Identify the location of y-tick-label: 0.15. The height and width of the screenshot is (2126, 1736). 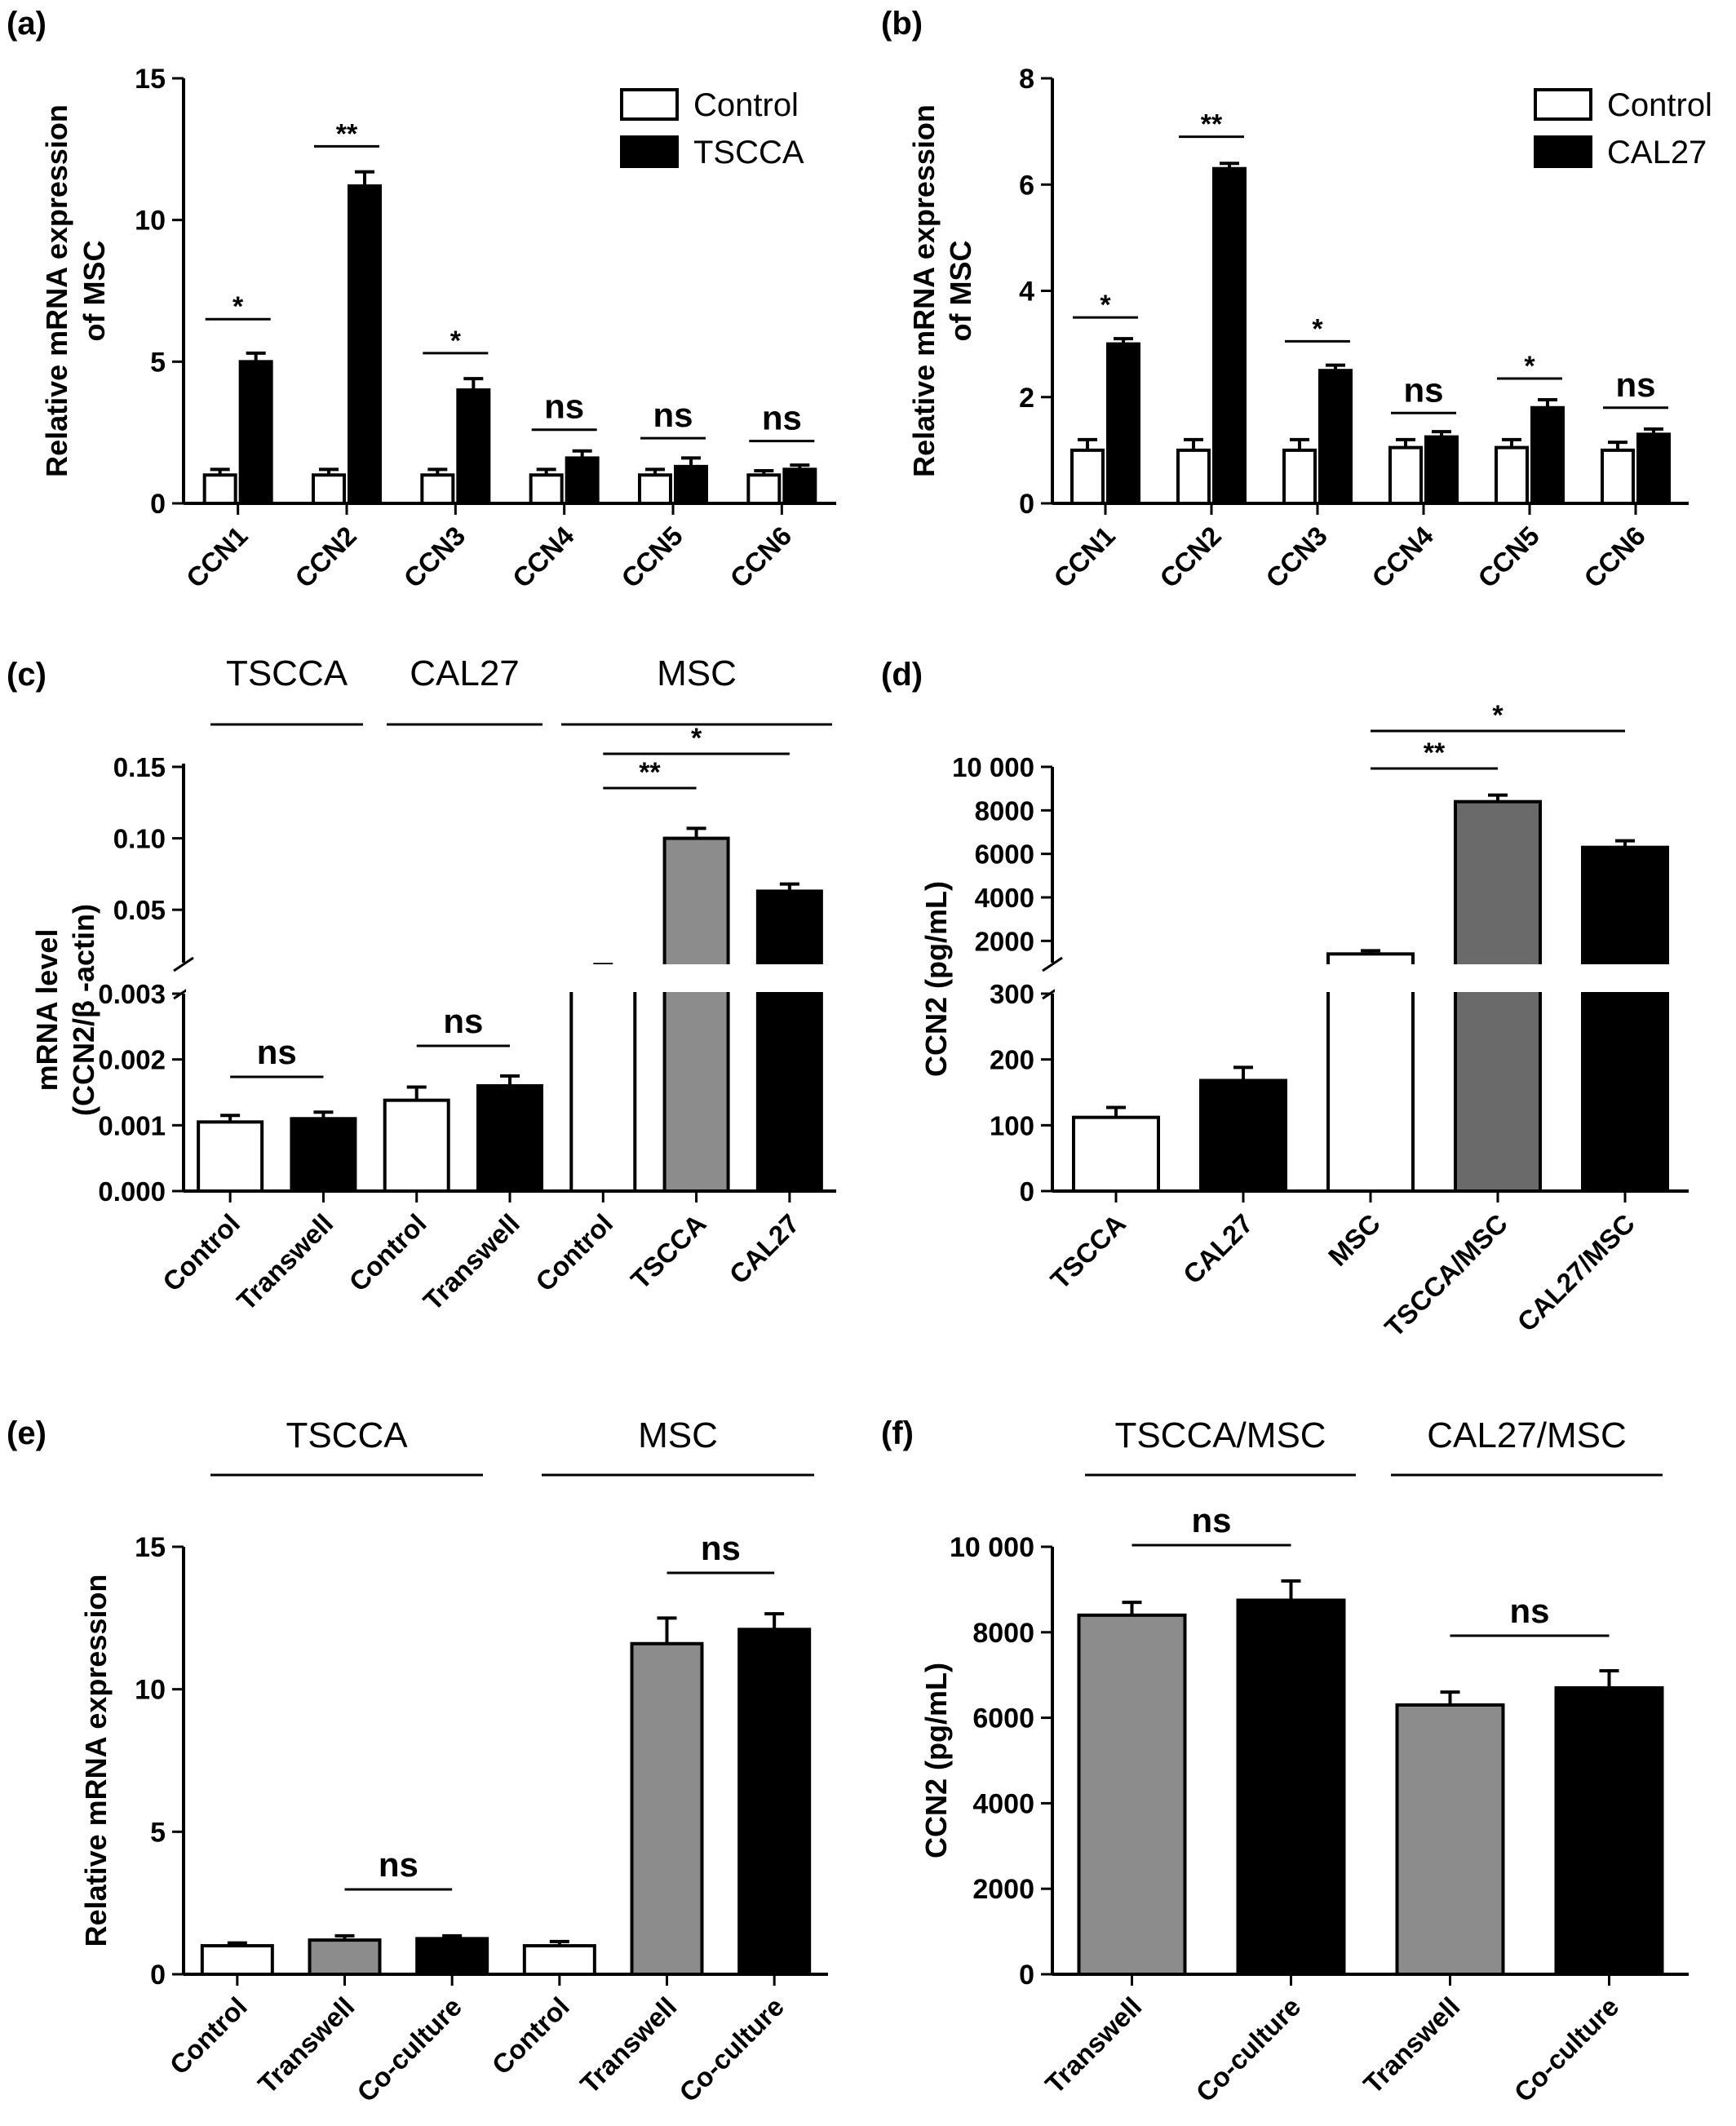
(139, 767).